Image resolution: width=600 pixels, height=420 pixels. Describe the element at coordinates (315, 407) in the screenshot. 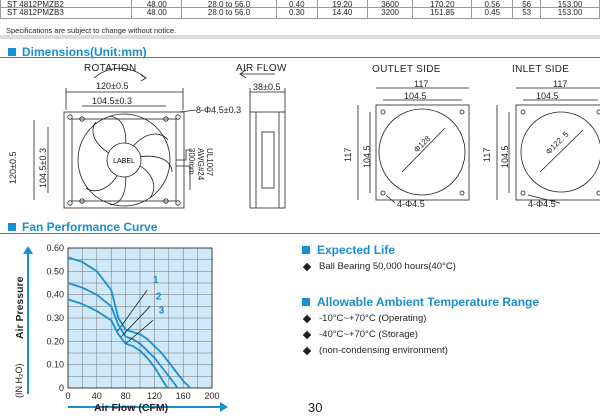

I see `page-number: 30` at that location.